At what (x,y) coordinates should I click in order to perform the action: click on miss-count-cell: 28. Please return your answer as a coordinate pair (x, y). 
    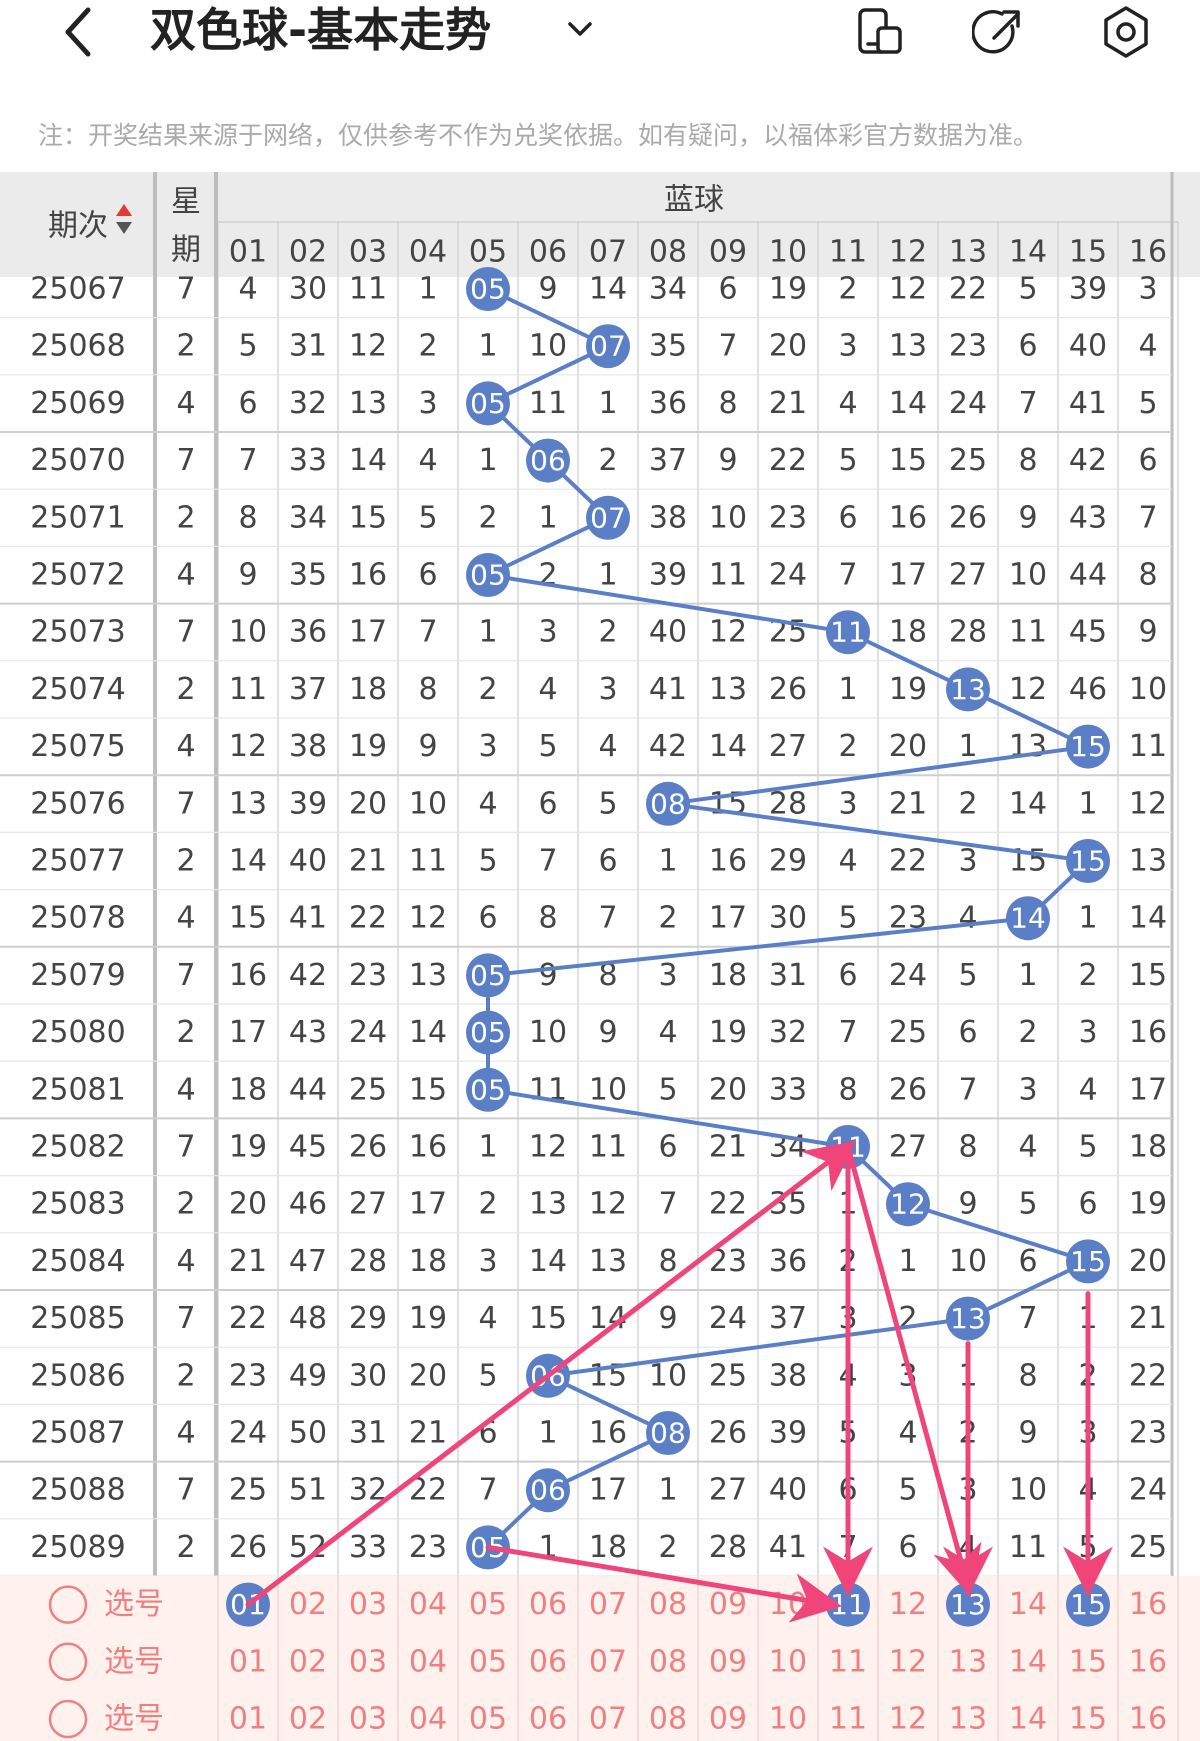
    Looking at the image, I should click on (968, 632).